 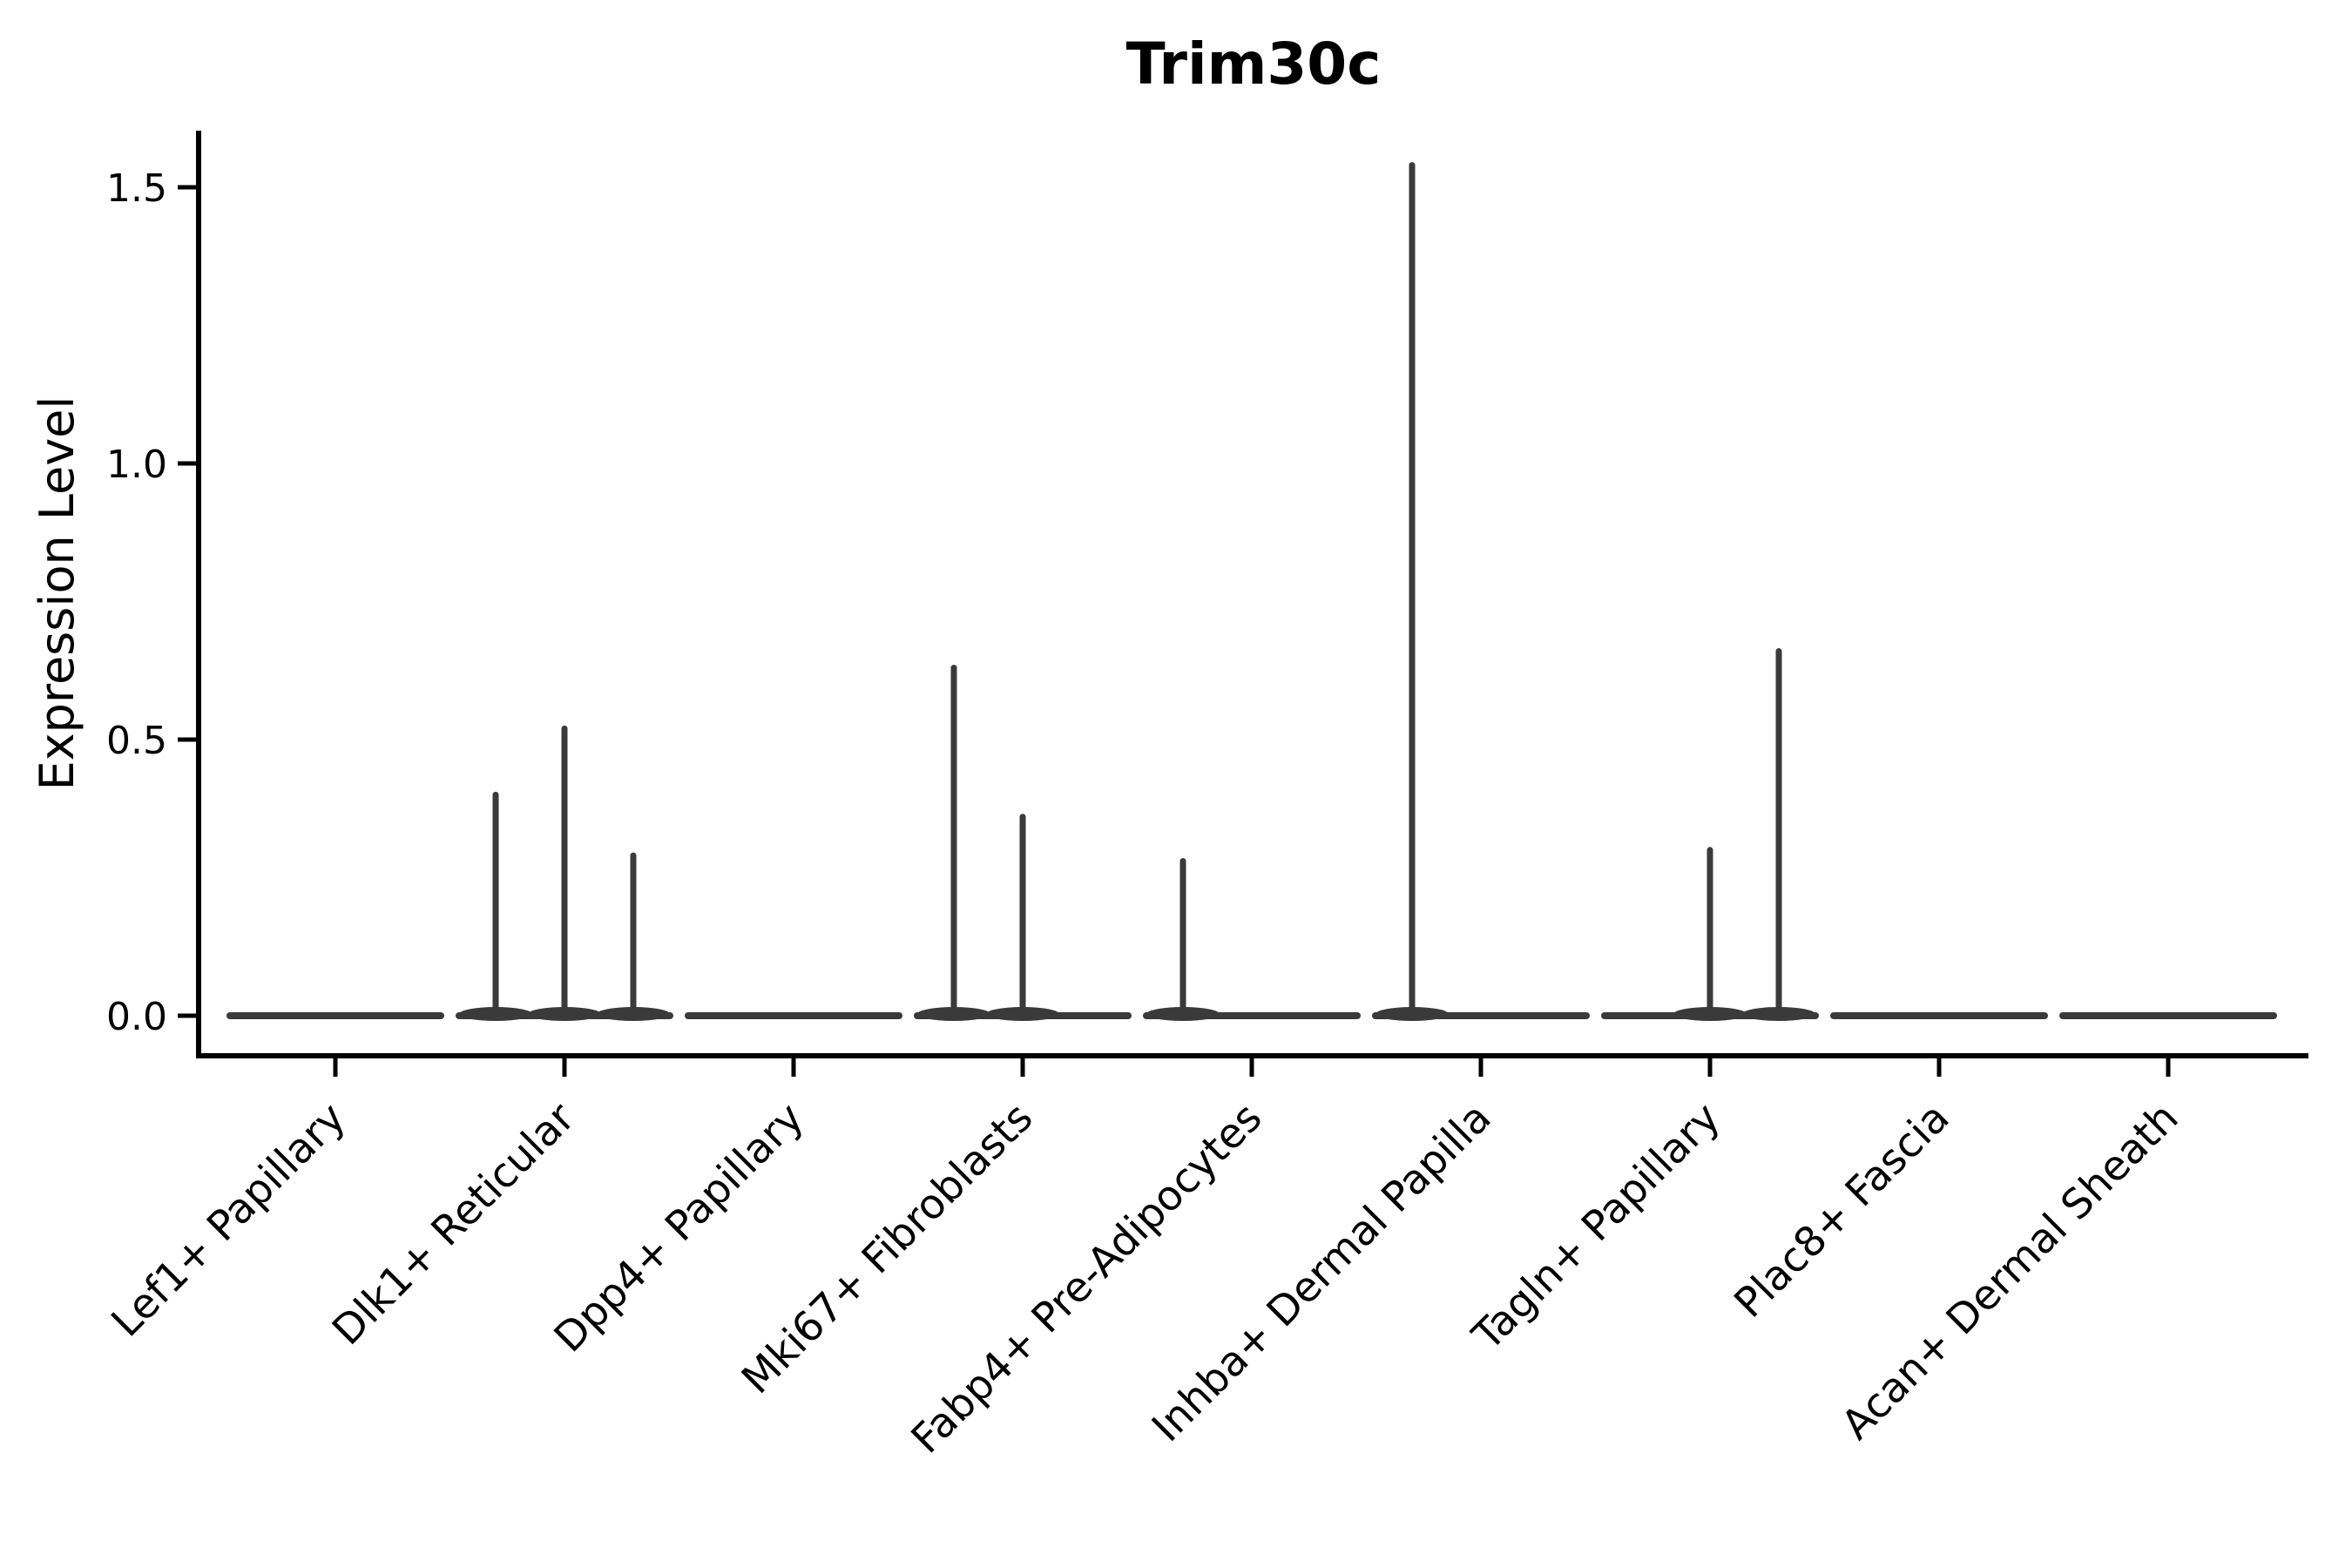 What do you see at coordinates (153, 594) in the screenshot?
I see `y-axis: 0.0 0.5 1.0 1.5` at bounding box center [153, 594].